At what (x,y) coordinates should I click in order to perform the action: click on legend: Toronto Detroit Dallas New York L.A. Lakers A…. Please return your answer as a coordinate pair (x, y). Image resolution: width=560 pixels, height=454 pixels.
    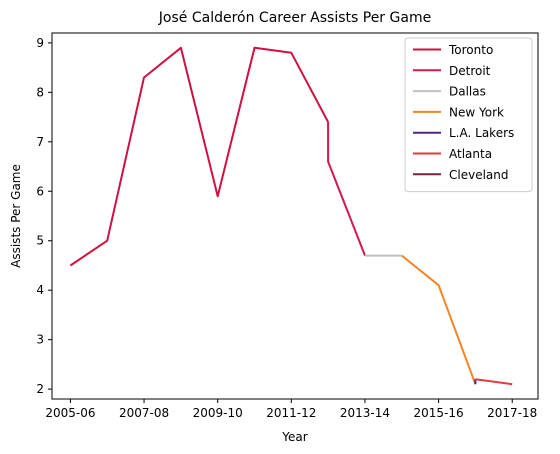
    Looking at the image, I should click on (468, 115).